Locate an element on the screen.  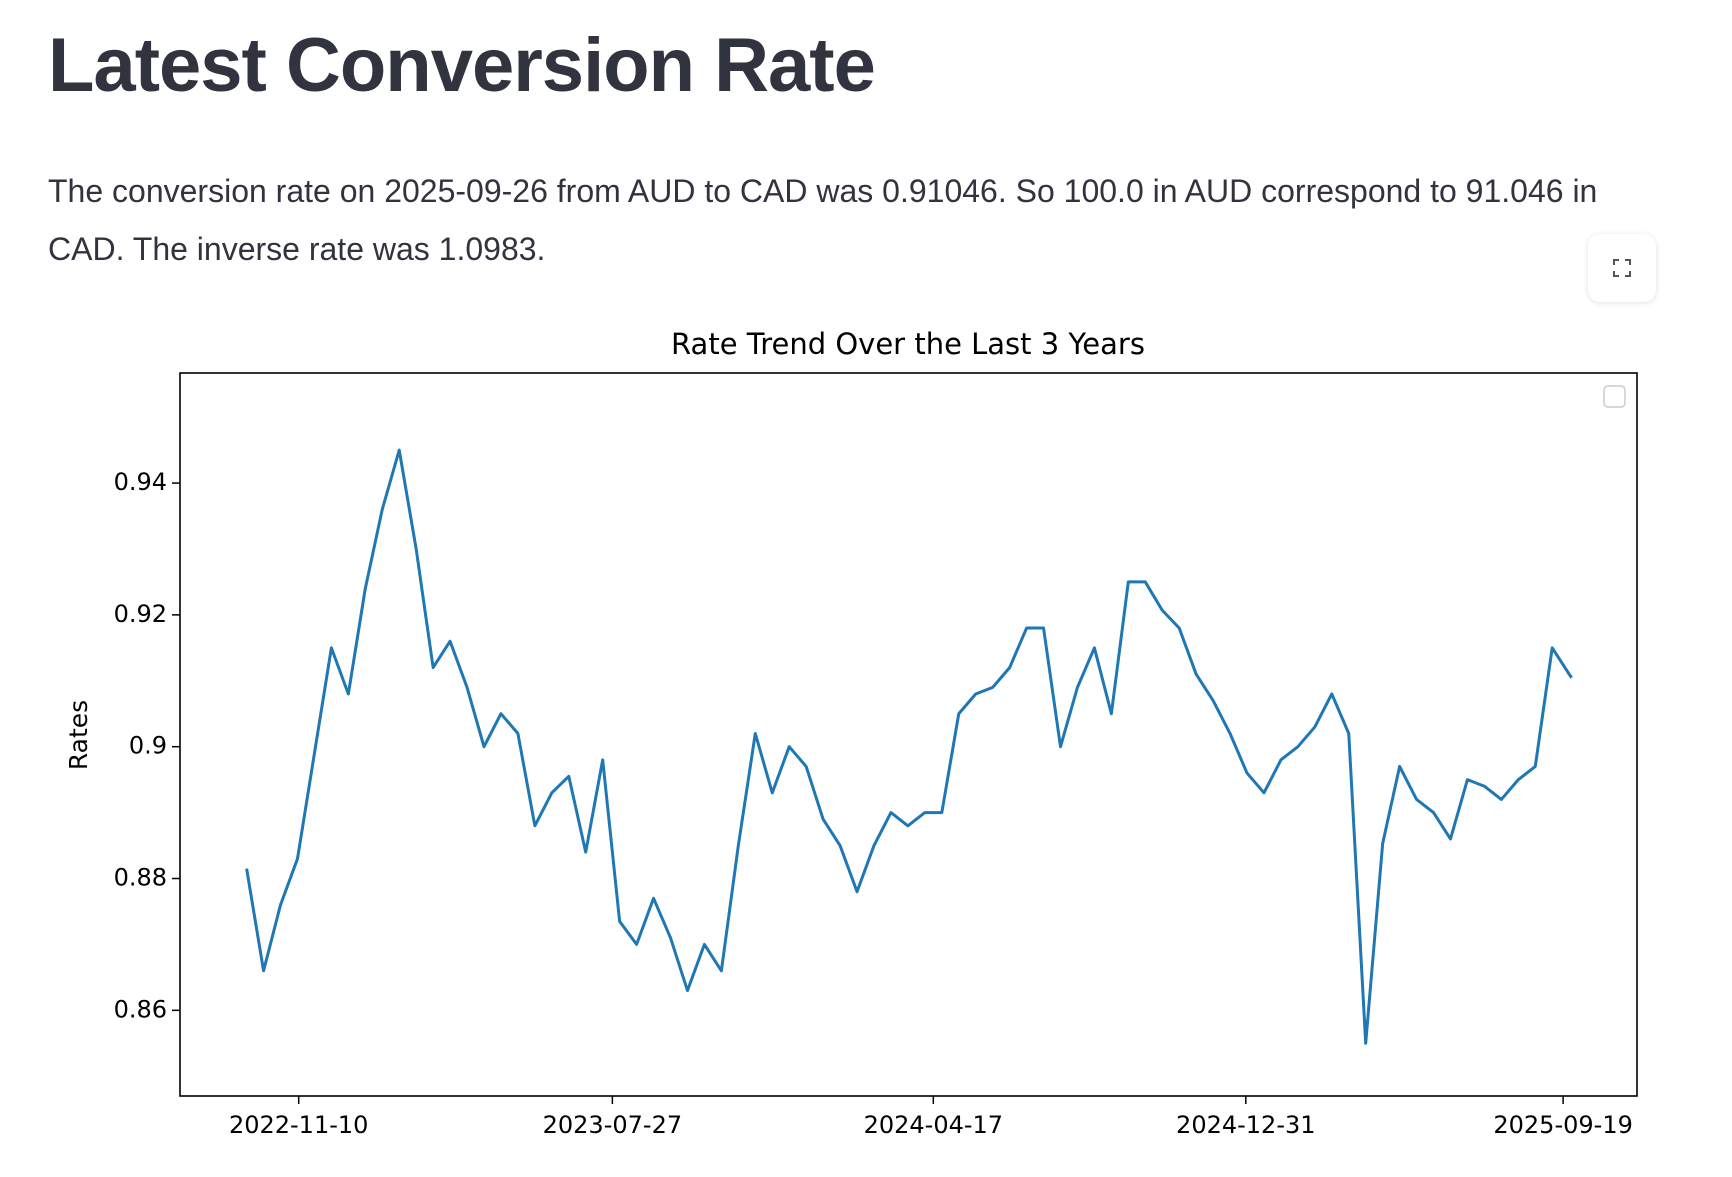
y-tick-label: 0.92 is located at coordinates (140, 614).